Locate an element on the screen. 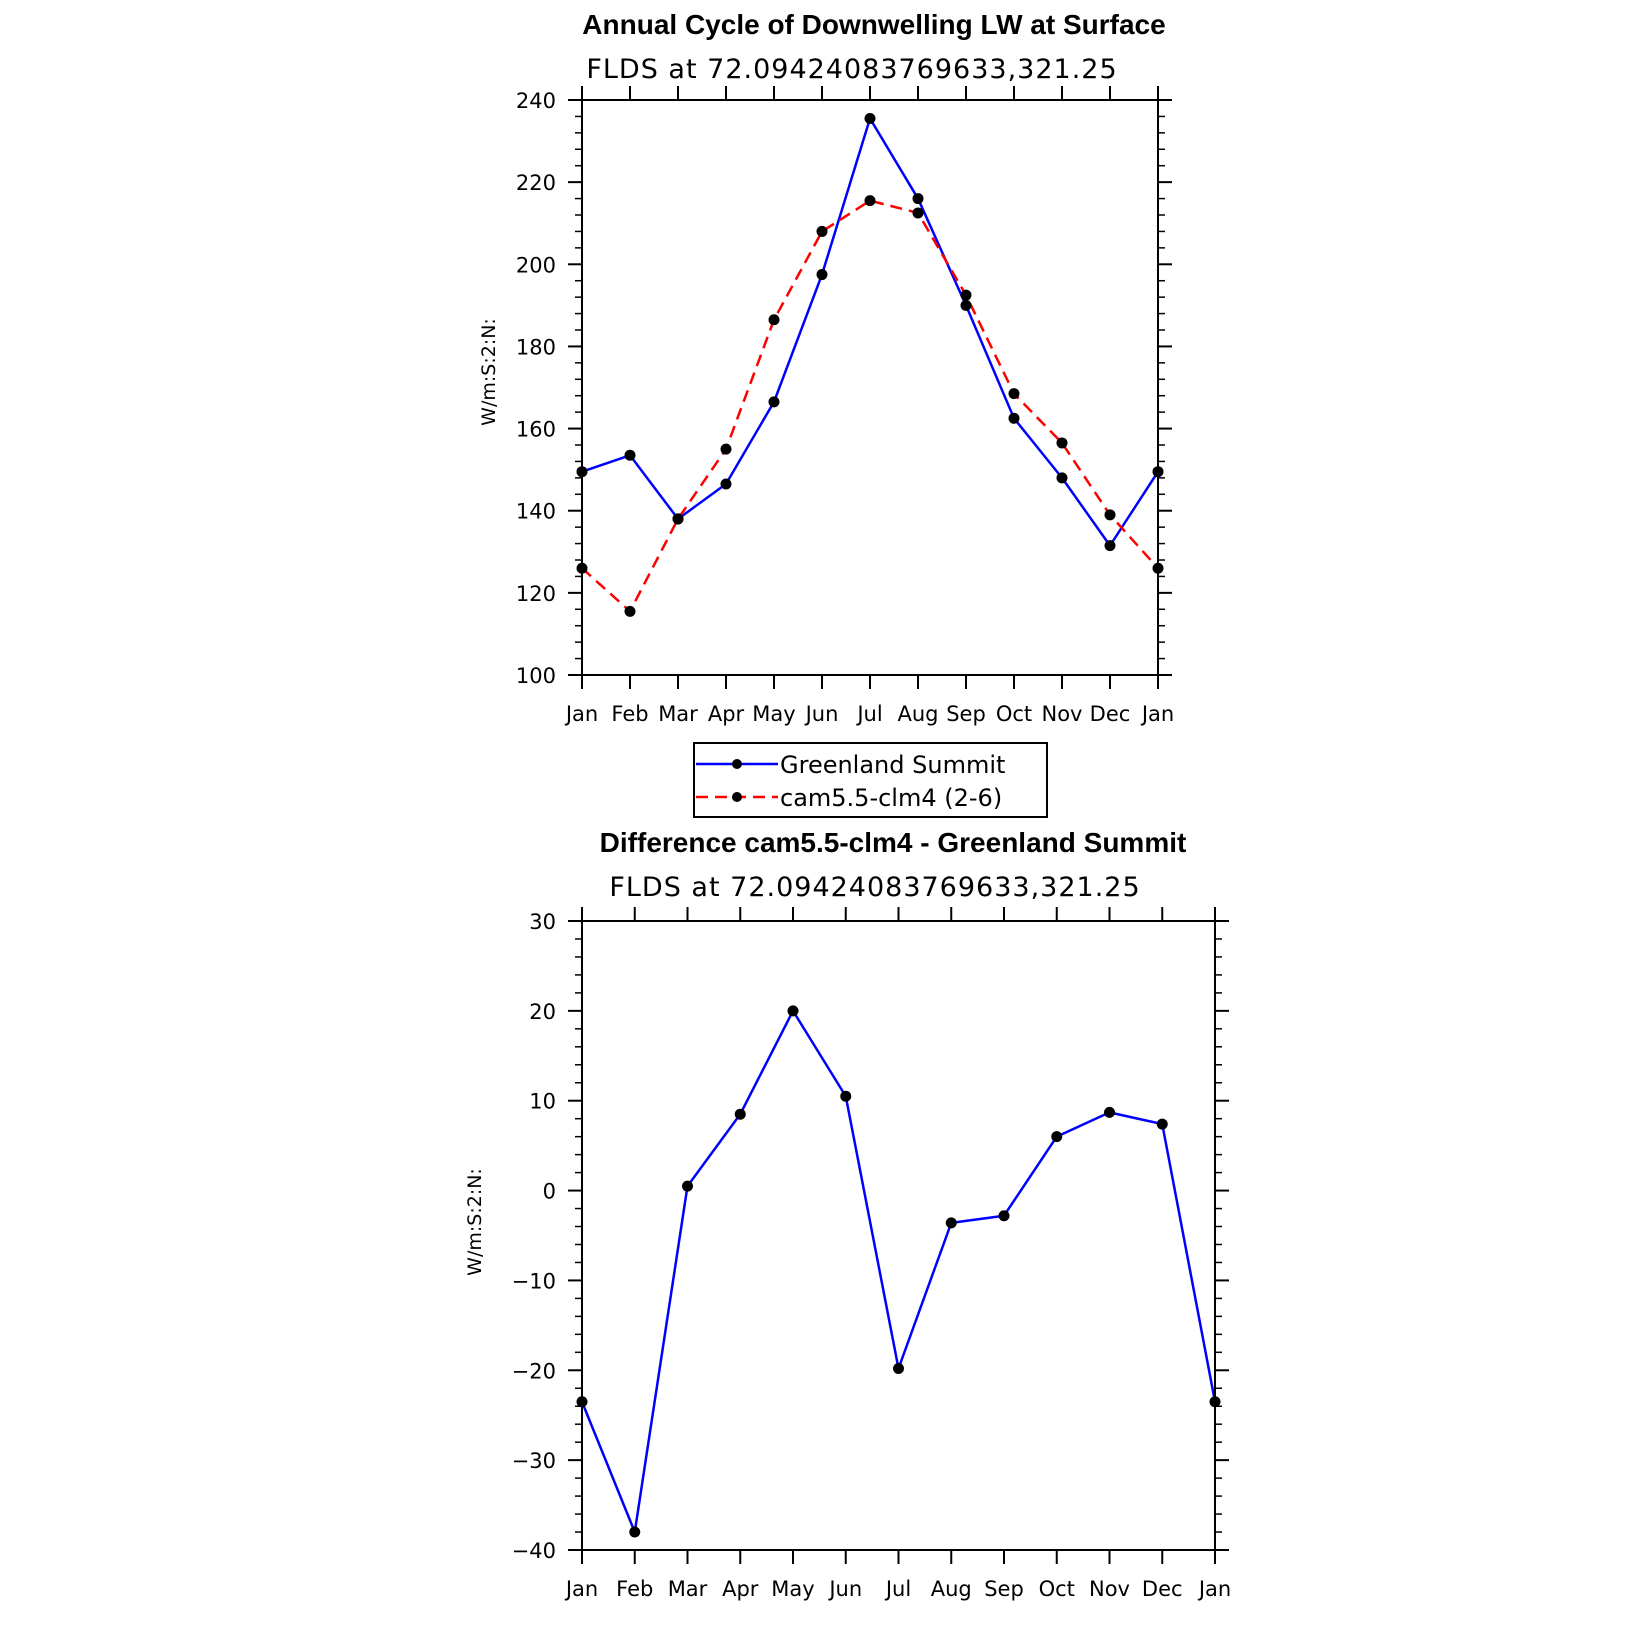 This screenshot has width=1647, height=1647. legend-label: Greenland Summit is located at coordinates (892, 765).